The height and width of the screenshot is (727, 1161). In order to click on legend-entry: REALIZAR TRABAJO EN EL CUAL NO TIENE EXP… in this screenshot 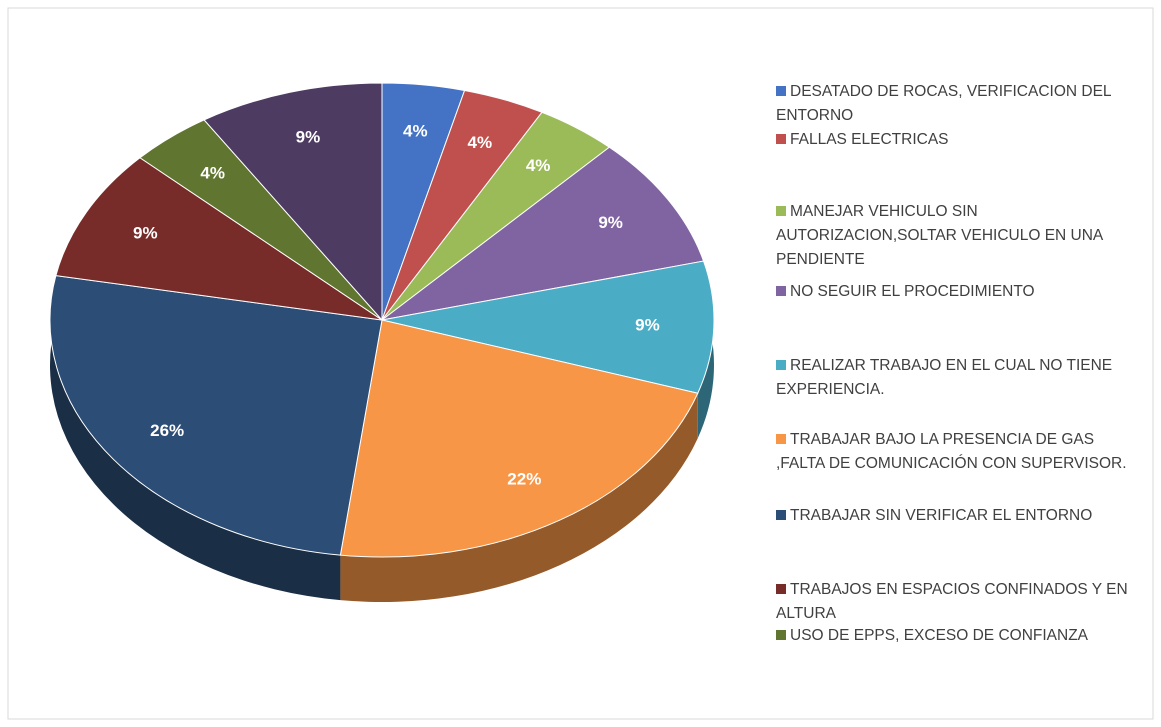, I will do `click(958, 378)`.